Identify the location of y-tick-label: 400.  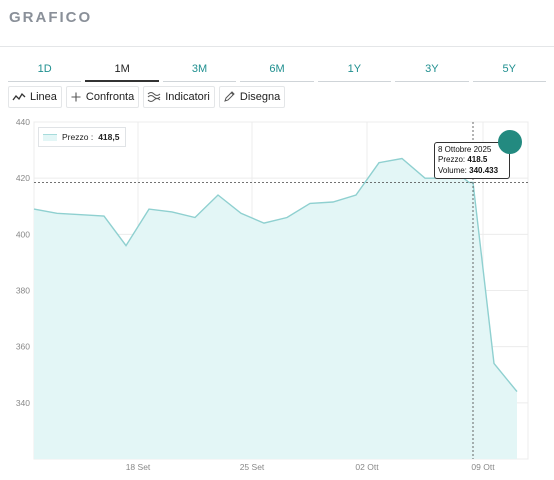
(23, 234).